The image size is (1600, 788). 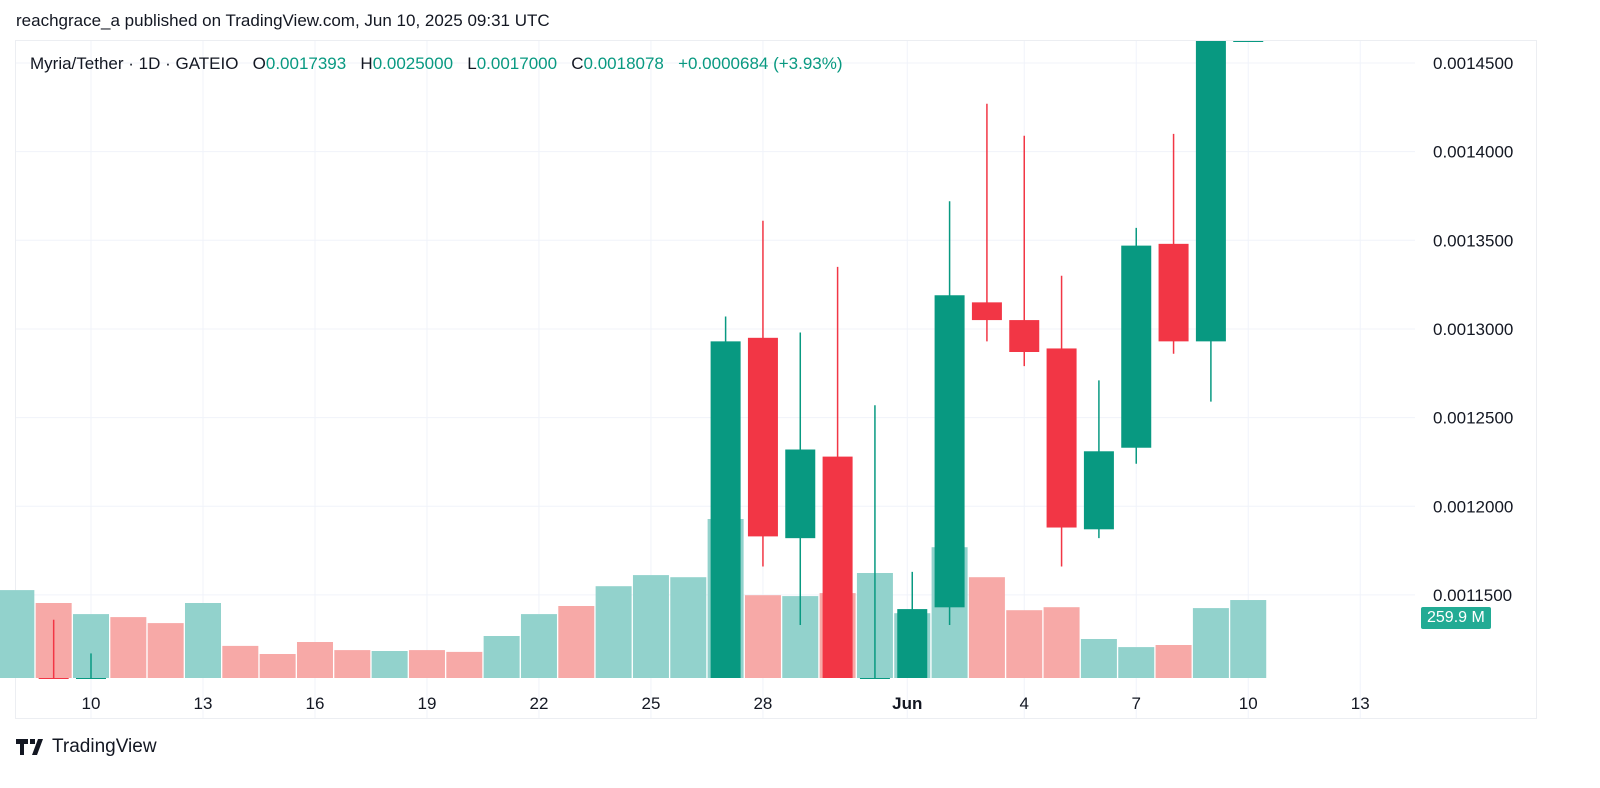 What do you see at coordinates (315, 703) in the screenshot?
I see `time-tick-label: 16` at bounding box center [315, 703].